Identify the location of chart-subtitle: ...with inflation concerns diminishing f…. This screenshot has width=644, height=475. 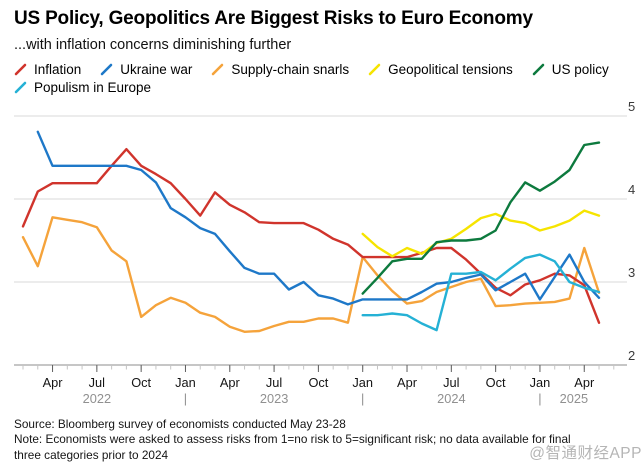
(153, 45).